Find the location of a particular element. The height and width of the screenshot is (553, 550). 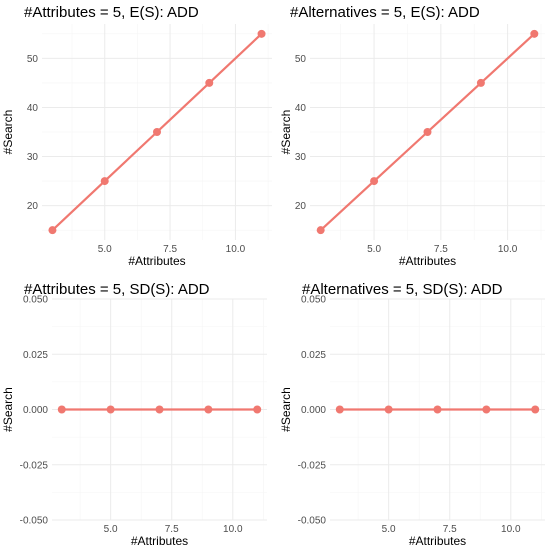

chart-title: #Attributes = 5, E(S): ADD is located at coordinates (111, 12).